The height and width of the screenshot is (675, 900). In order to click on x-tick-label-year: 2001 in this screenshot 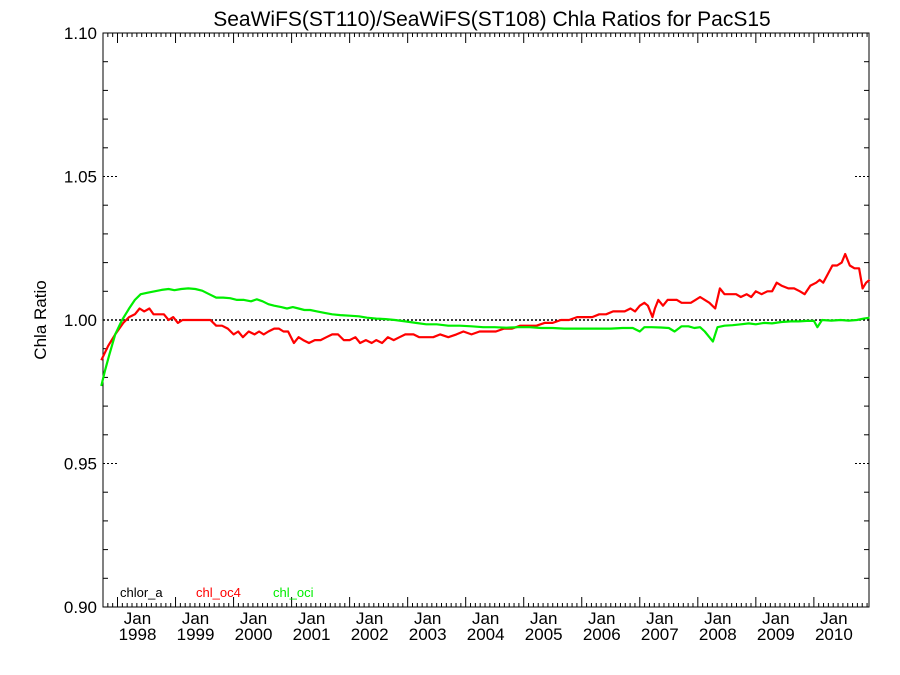, I will do `click(312, 634)`.